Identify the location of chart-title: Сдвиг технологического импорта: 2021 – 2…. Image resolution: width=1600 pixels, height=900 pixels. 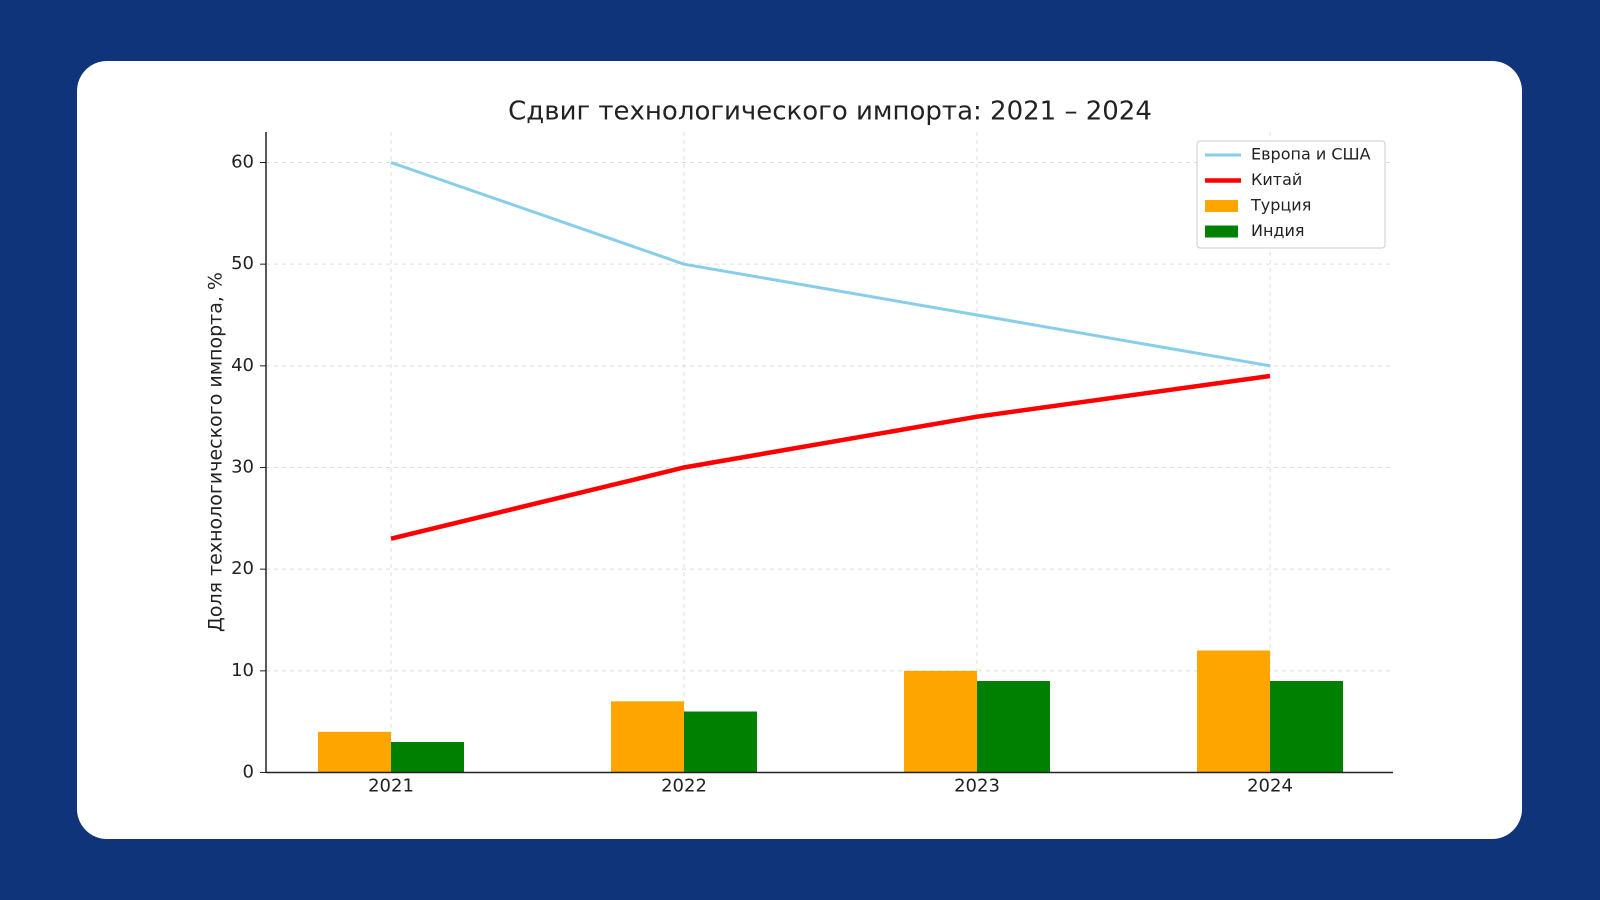
(830, 112).